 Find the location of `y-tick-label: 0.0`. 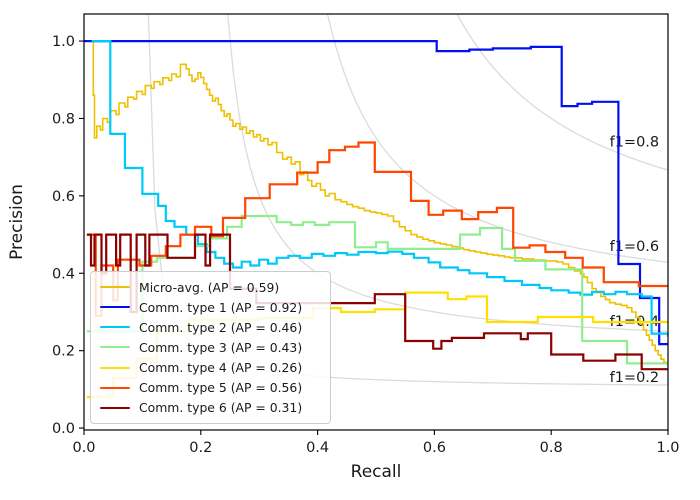

y-tick-label: 0.0 is located at coordinates (63, 429).